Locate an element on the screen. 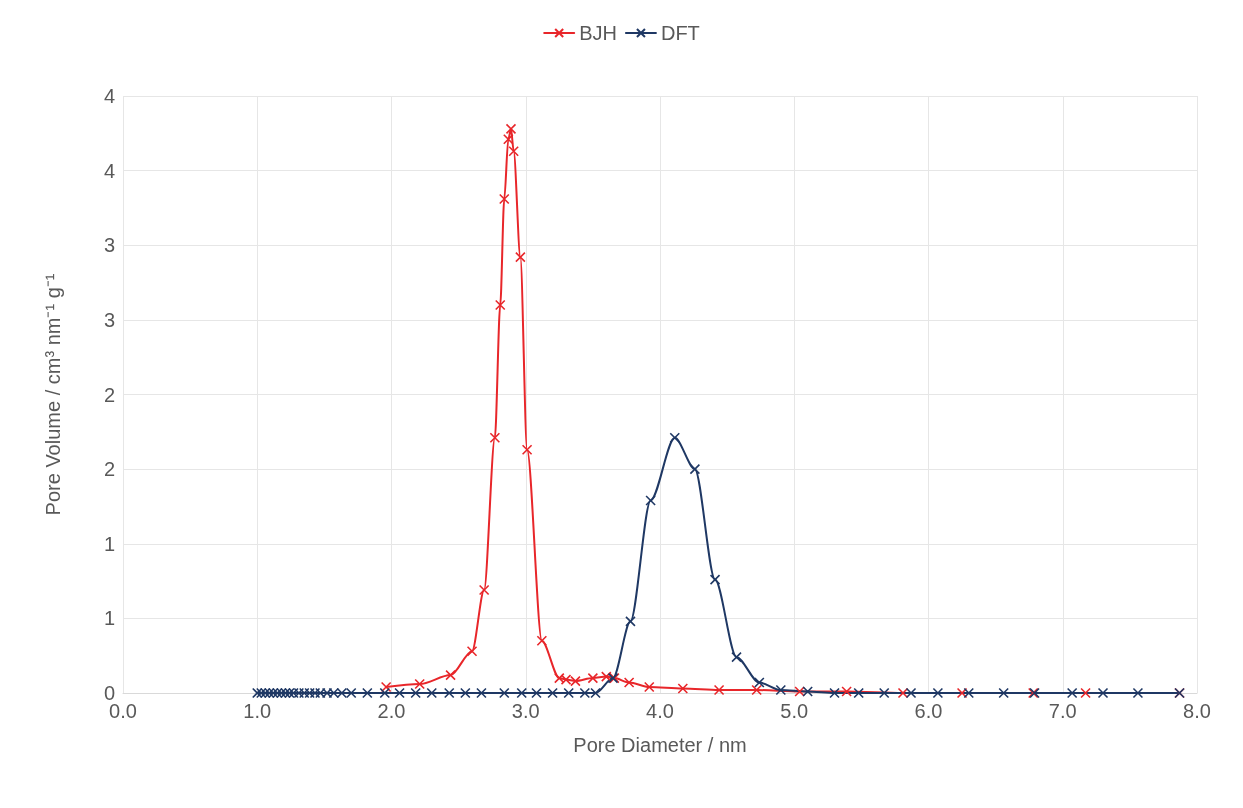 The height and width of the screenshot is (808, 1243). x-tick-label: 7.0 is located at coordinates (1062, 711).